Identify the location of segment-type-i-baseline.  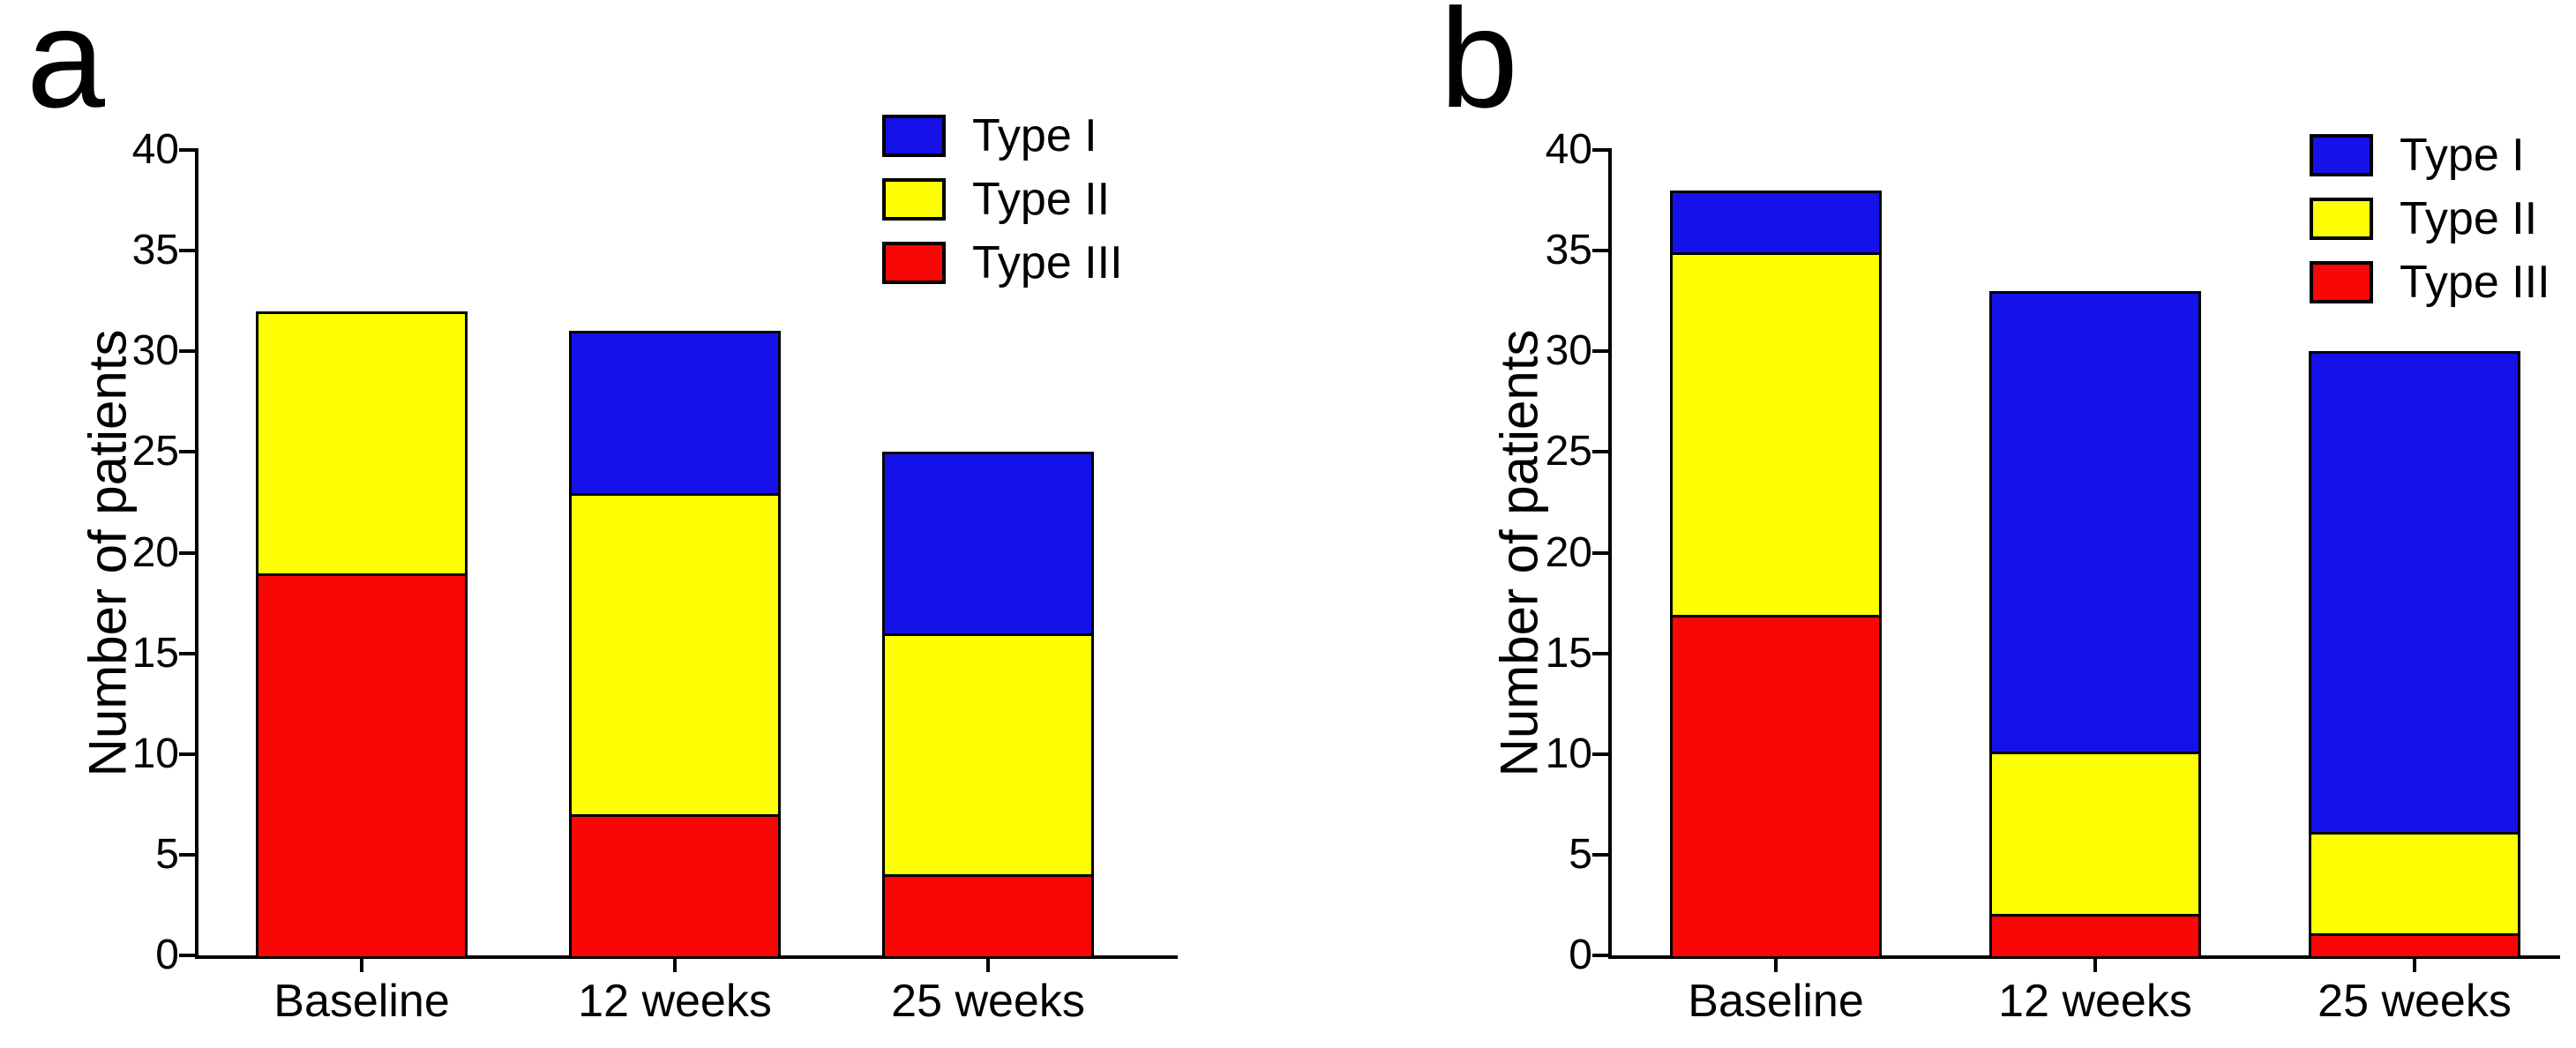
(1776, 223).